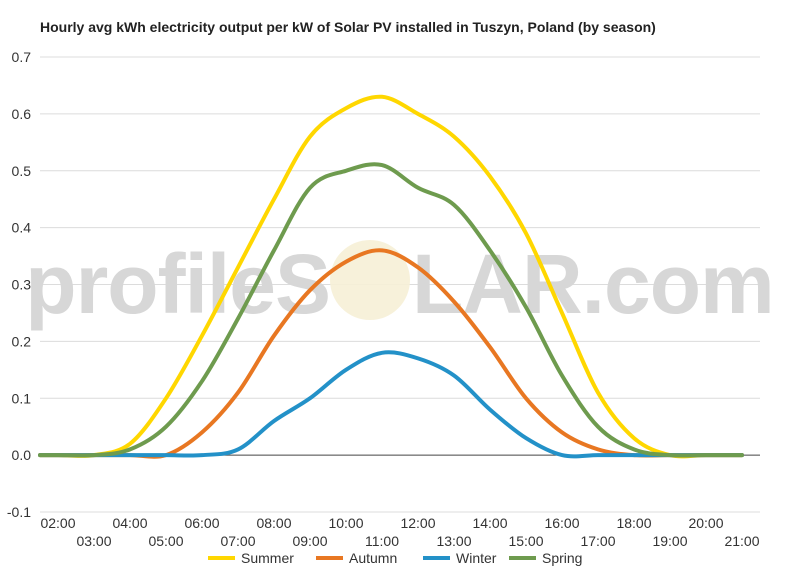  What do you see at coordinates (22, 57) in the screenshot?
I see `y-tick-label: 0.7` at bounding box center [22, 57].